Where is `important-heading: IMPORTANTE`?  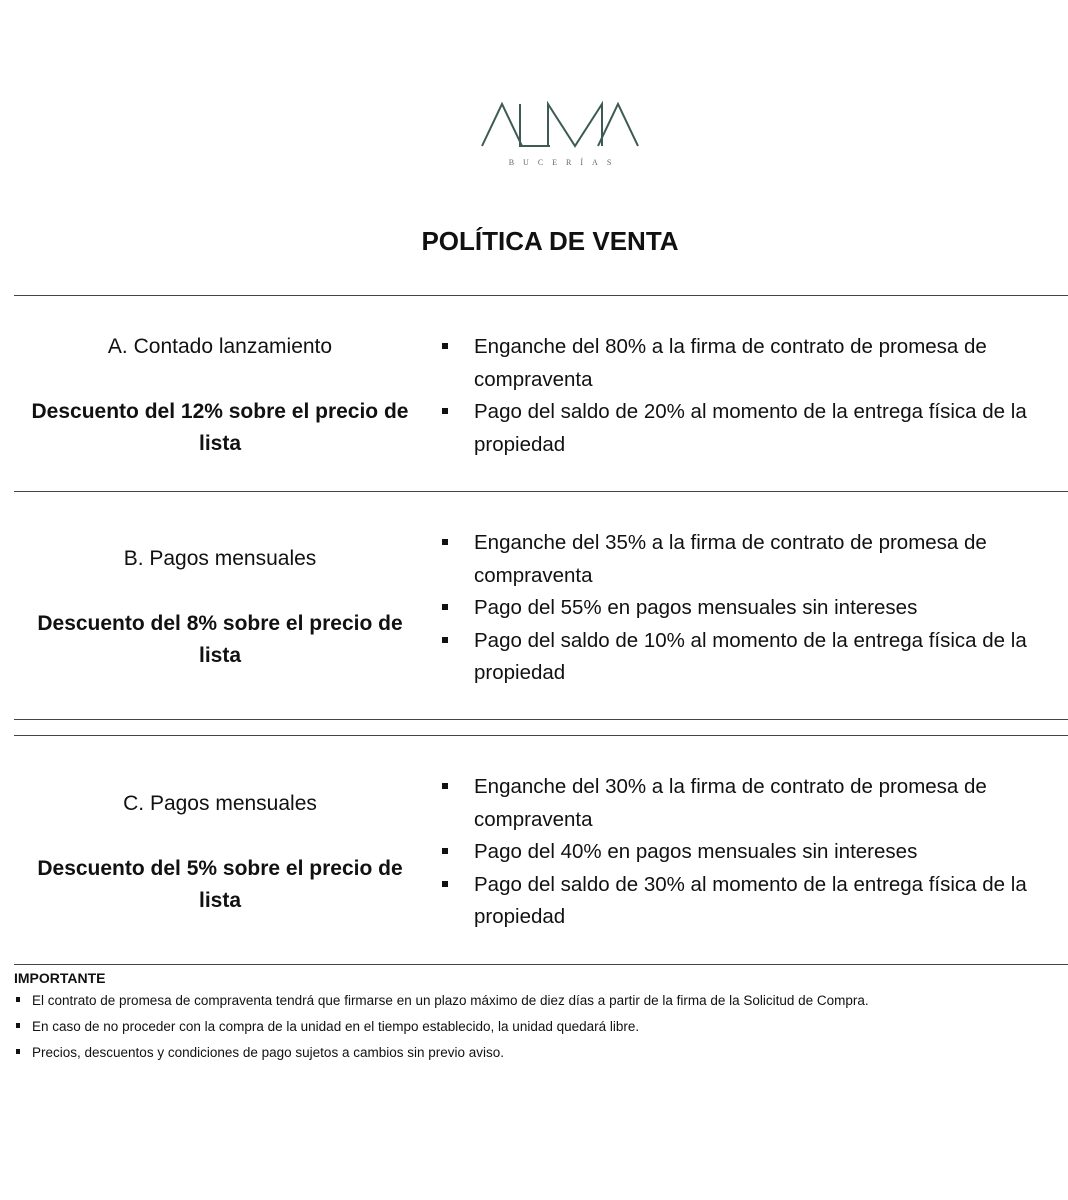
important-heading: IMPORTANTE is located at coordinates (60, 978).